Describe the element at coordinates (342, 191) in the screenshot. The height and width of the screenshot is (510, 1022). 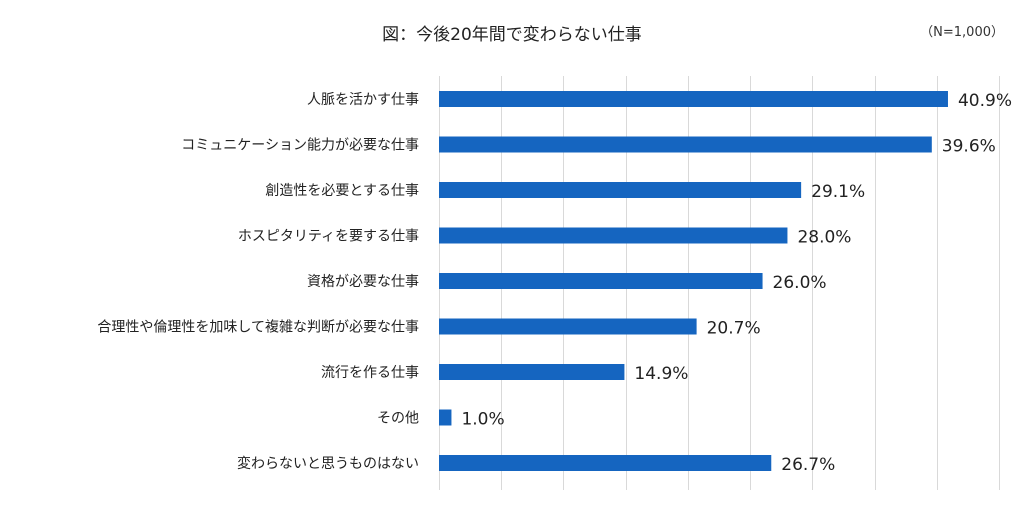
I see `category-label: 創造性を必要とする仕事` at that location.